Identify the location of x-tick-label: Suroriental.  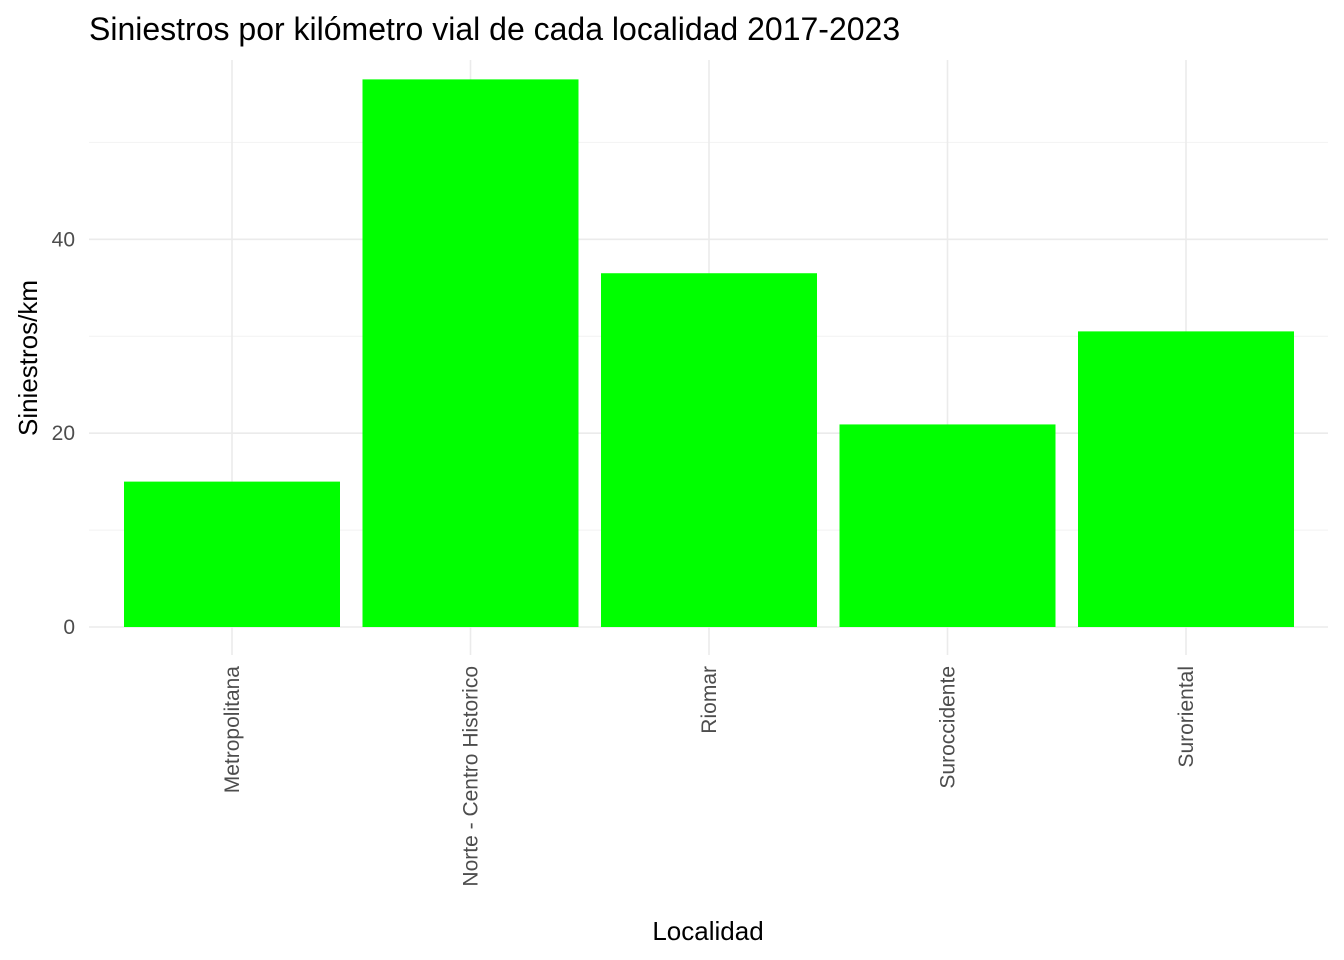
(1186, 717).